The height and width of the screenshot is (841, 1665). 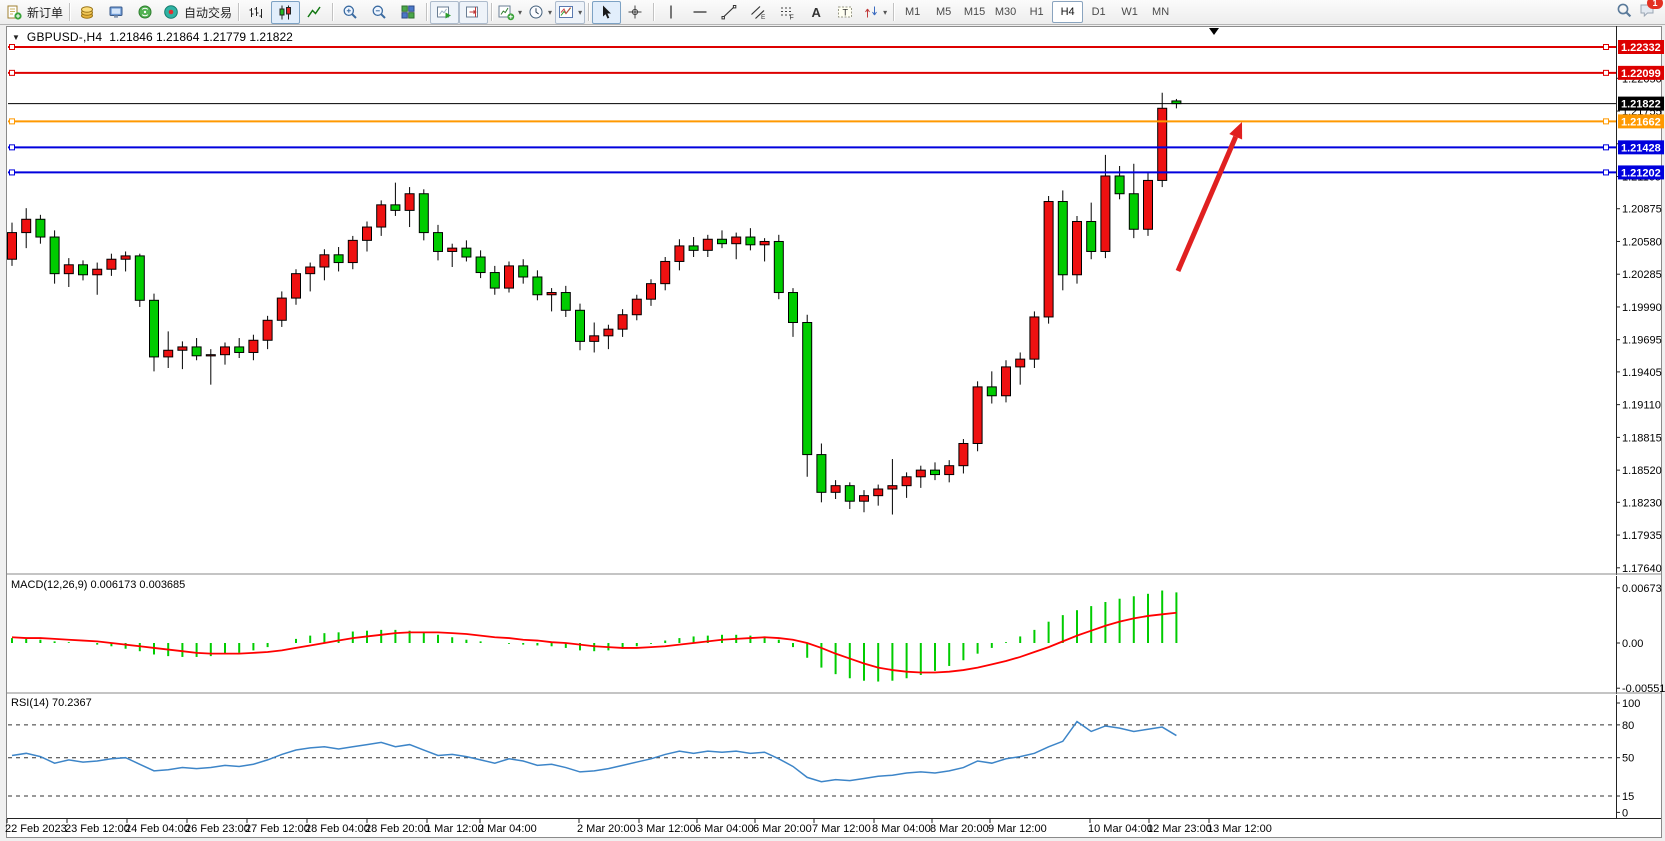 I want to click on time-axis-label: 9 Mar 12:00, so click(x=1017, y=829).